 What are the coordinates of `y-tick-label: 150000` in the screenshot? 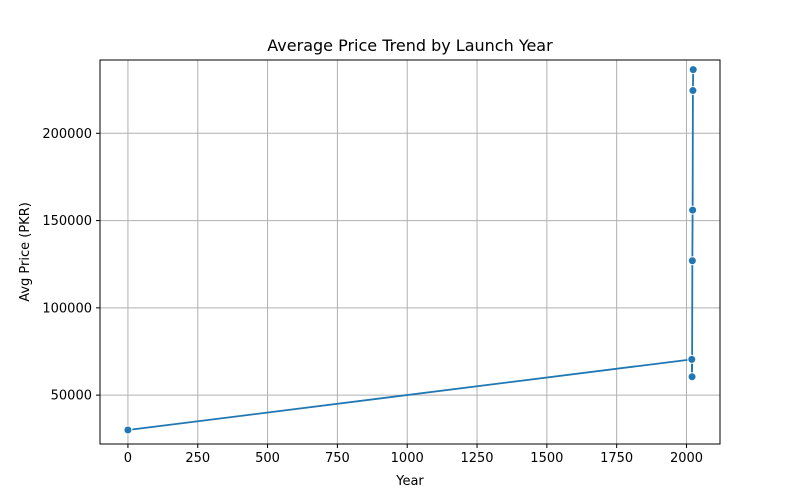 It's located at (67, 221).